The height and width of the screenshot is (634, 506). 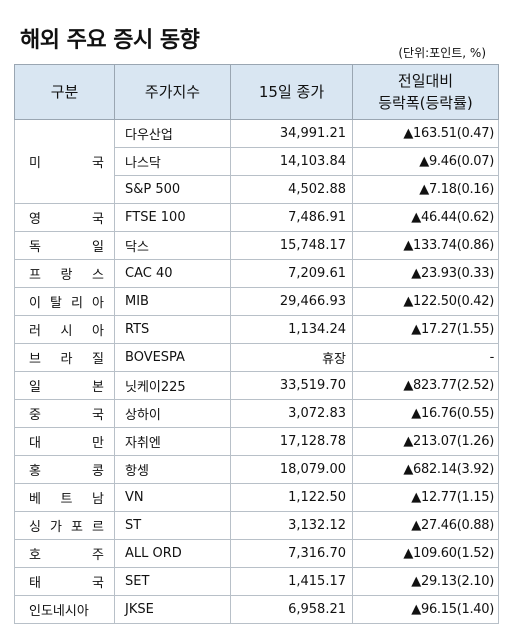 I want to click on country-cell: 홍 콩, so click(x=64, y=469).